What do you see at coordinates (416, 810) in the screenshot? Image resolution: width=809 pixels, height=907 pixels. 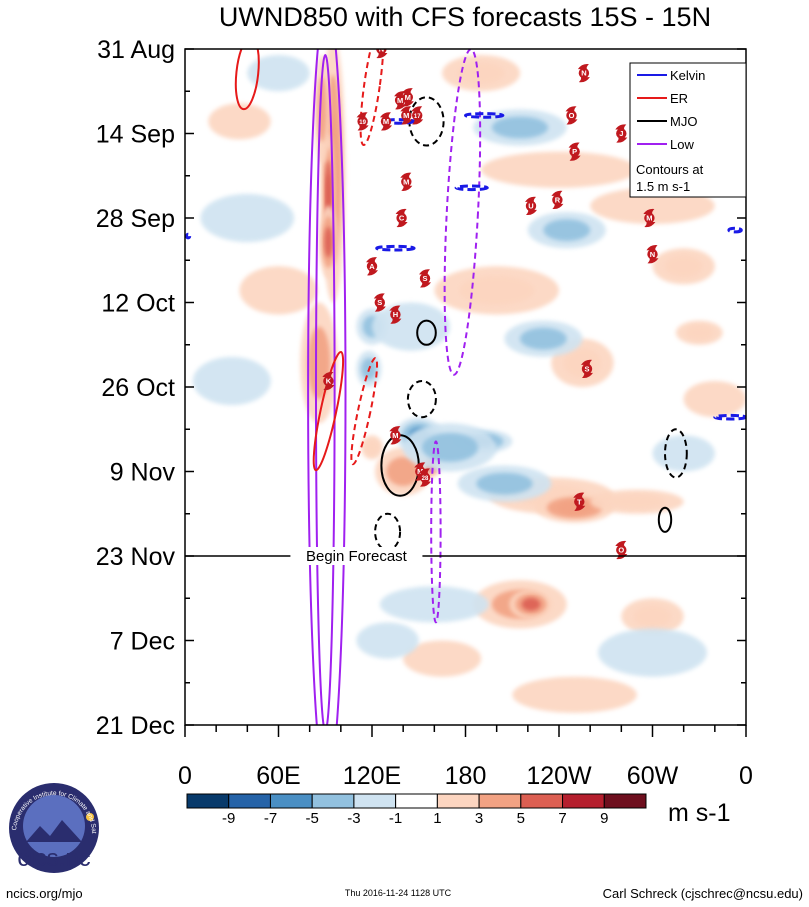 I see `colorbar: -9 -7 -5 -3 -1 1 3 5 7 9` at bounding box center [416, 810].